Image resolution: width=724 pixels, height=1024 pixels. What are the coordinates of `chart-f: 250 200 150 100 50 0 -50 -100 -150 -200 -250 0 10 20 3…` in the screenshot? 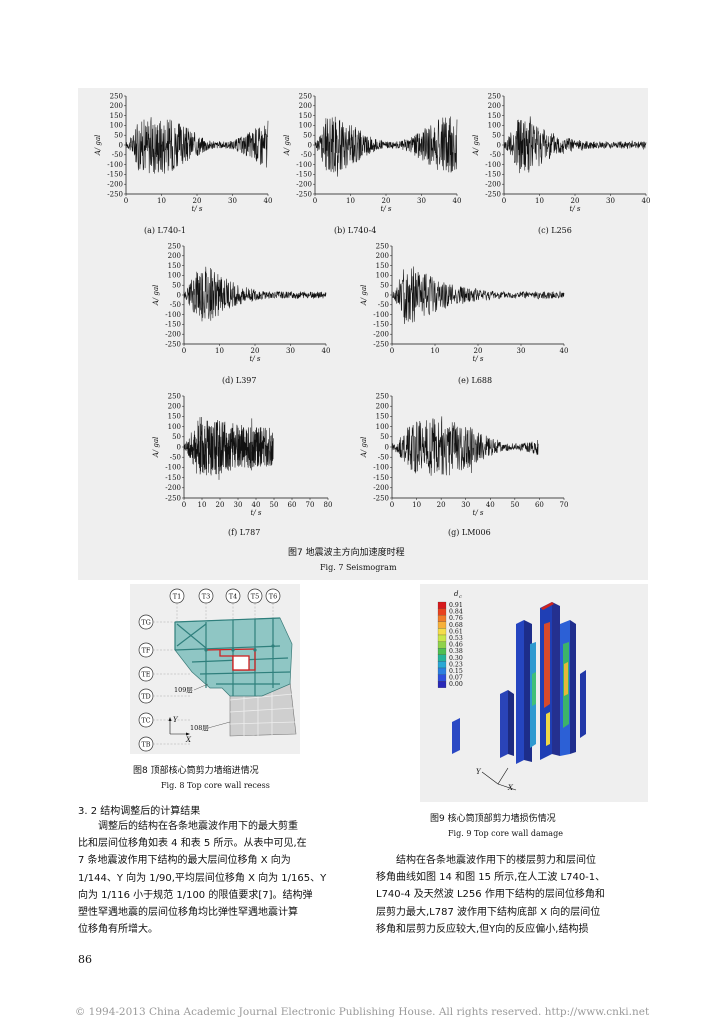 It's located at (241, 455).